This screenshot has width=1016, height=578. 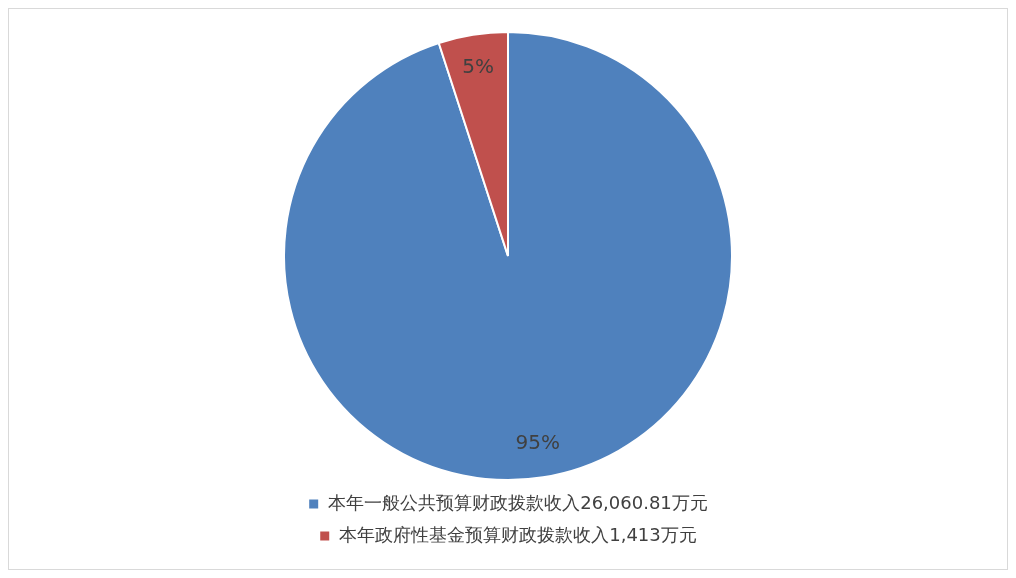 I want to click on legend-label: 本年政府性基金预算财政拨款收入1,413万元, so click(x=518, y=534).